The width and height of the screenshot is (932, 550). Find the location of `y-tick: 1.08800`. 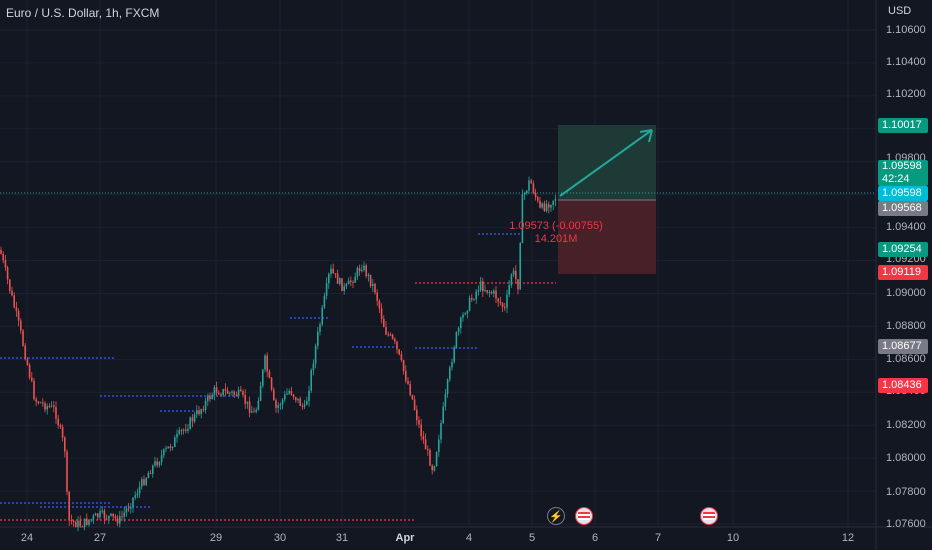

y-tick: 1.08800 is located at coordinates (906, 326).